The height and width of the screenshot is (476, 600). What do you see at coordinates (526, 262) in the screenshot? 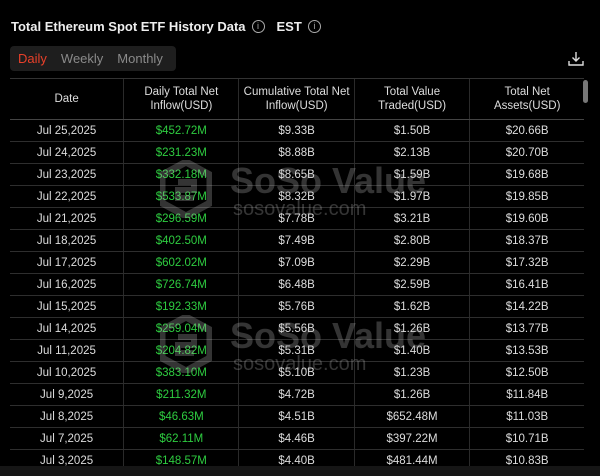
I see `table-cell: $17.32B` at bounding box center [526, 262].